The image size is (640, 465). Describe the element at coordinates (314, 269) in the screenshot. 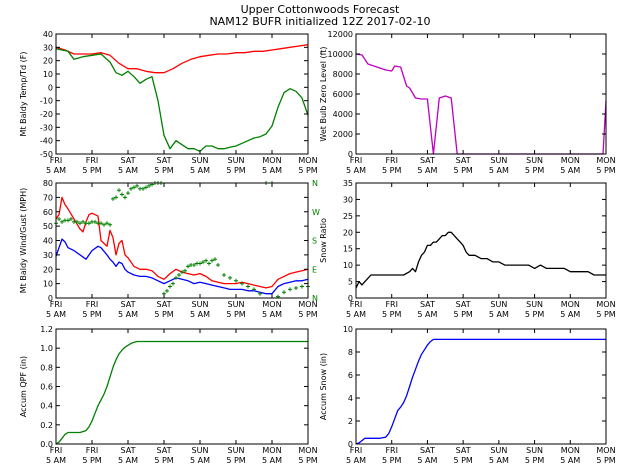

I see `direction-tick-label: E` at that location.